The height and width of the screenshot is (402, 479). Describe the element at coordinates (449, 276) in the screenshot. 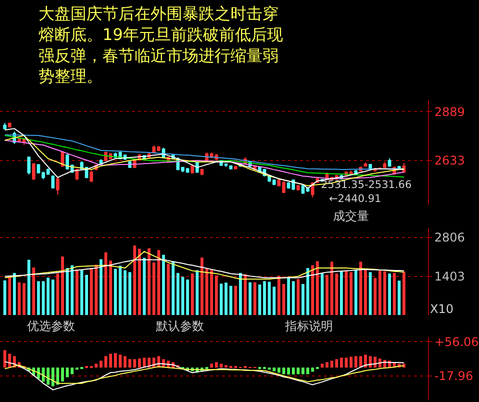

I see `y-tick-label: 1403` at that location.